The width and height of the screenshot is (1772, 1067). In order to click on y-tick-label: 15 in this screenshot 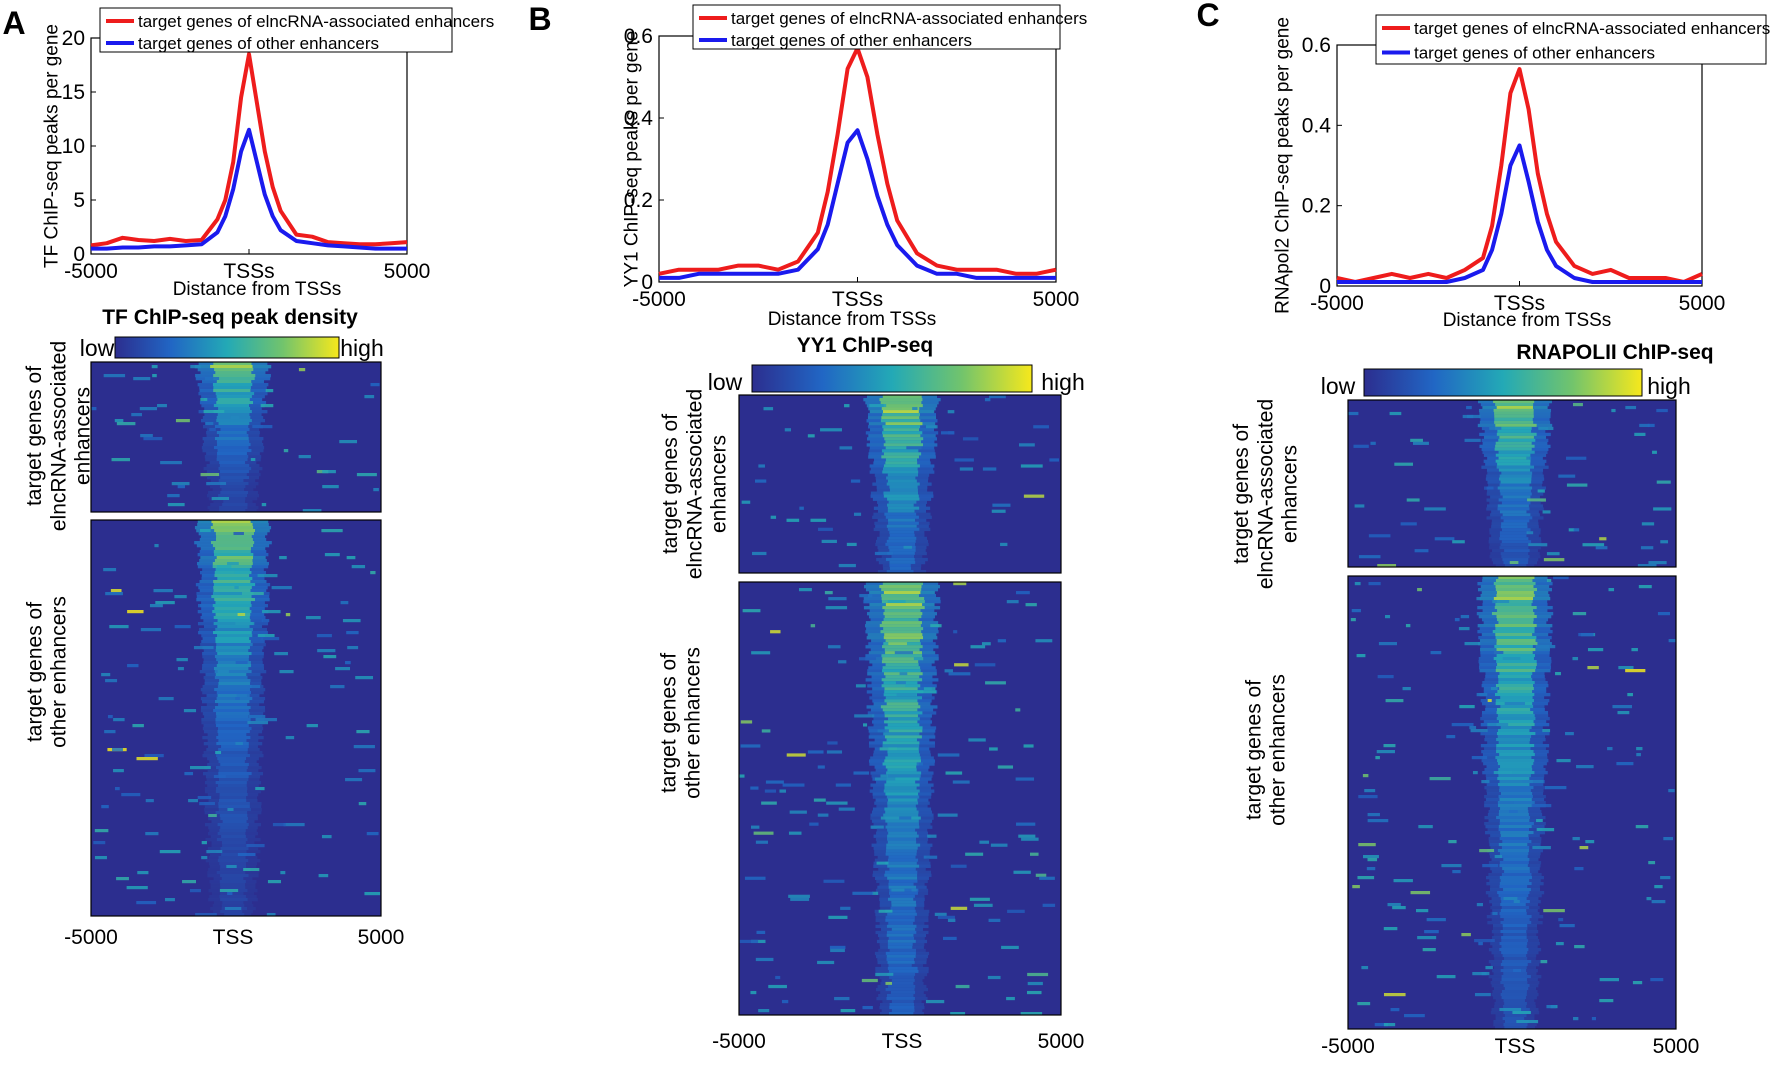, I will do `click(73, 92)`.